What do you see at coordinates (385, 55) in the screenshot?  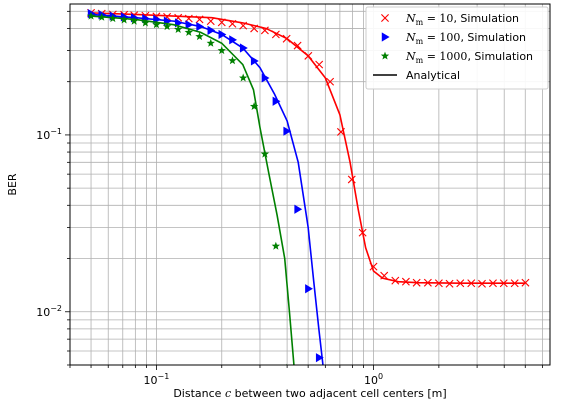 I see `legend-marker` at bounding box center [385, 55].